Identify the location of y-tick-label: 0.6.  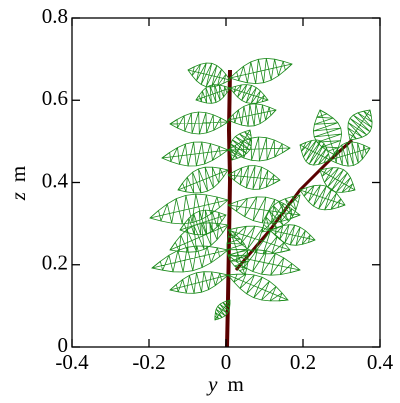
(55, 98).